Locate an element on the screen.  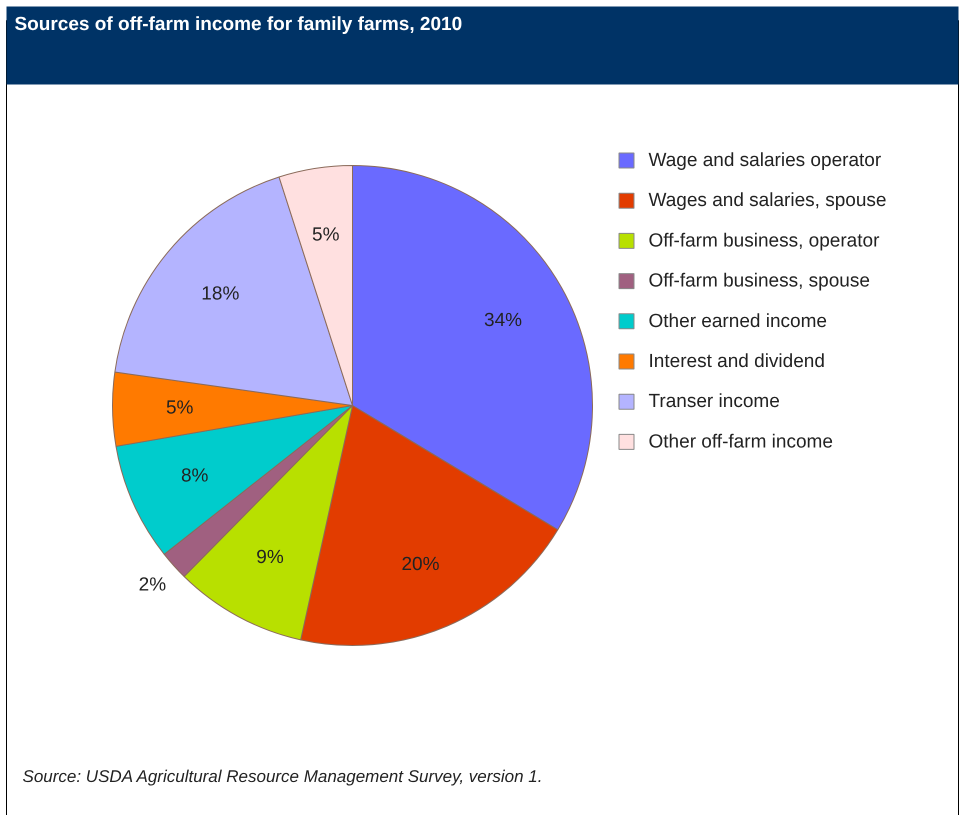
data-label: 9% is located at coordinates (270, 557).